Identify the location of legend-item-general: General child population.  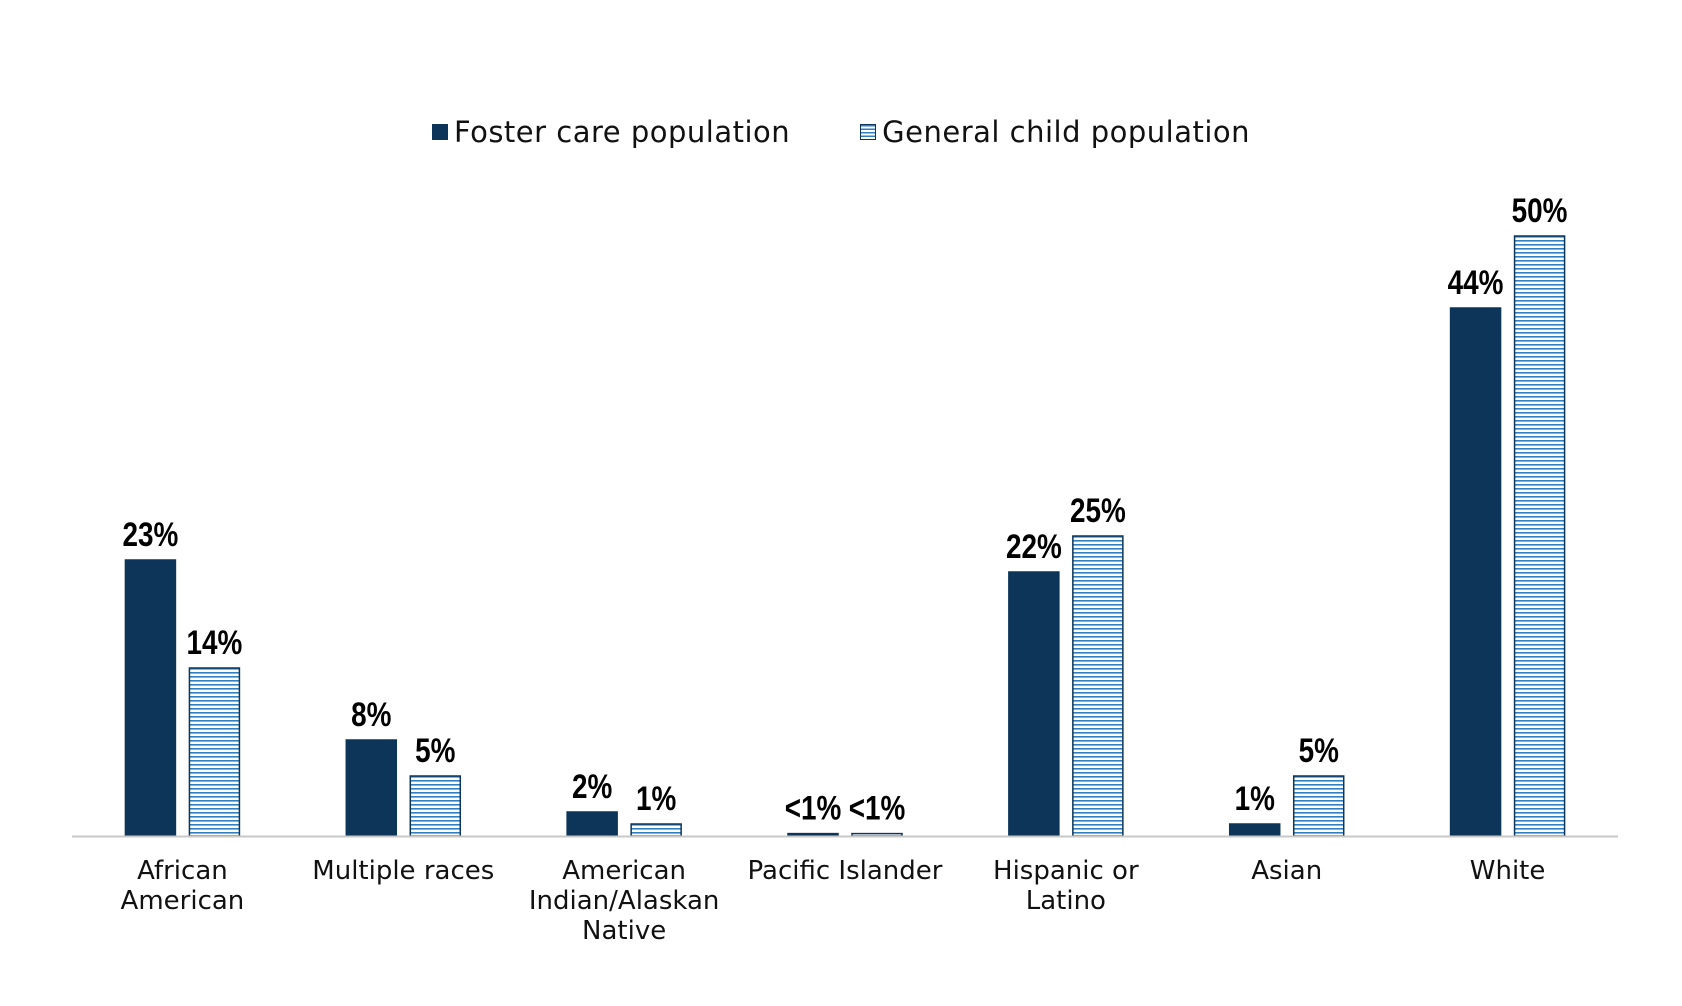
(1055, 132).